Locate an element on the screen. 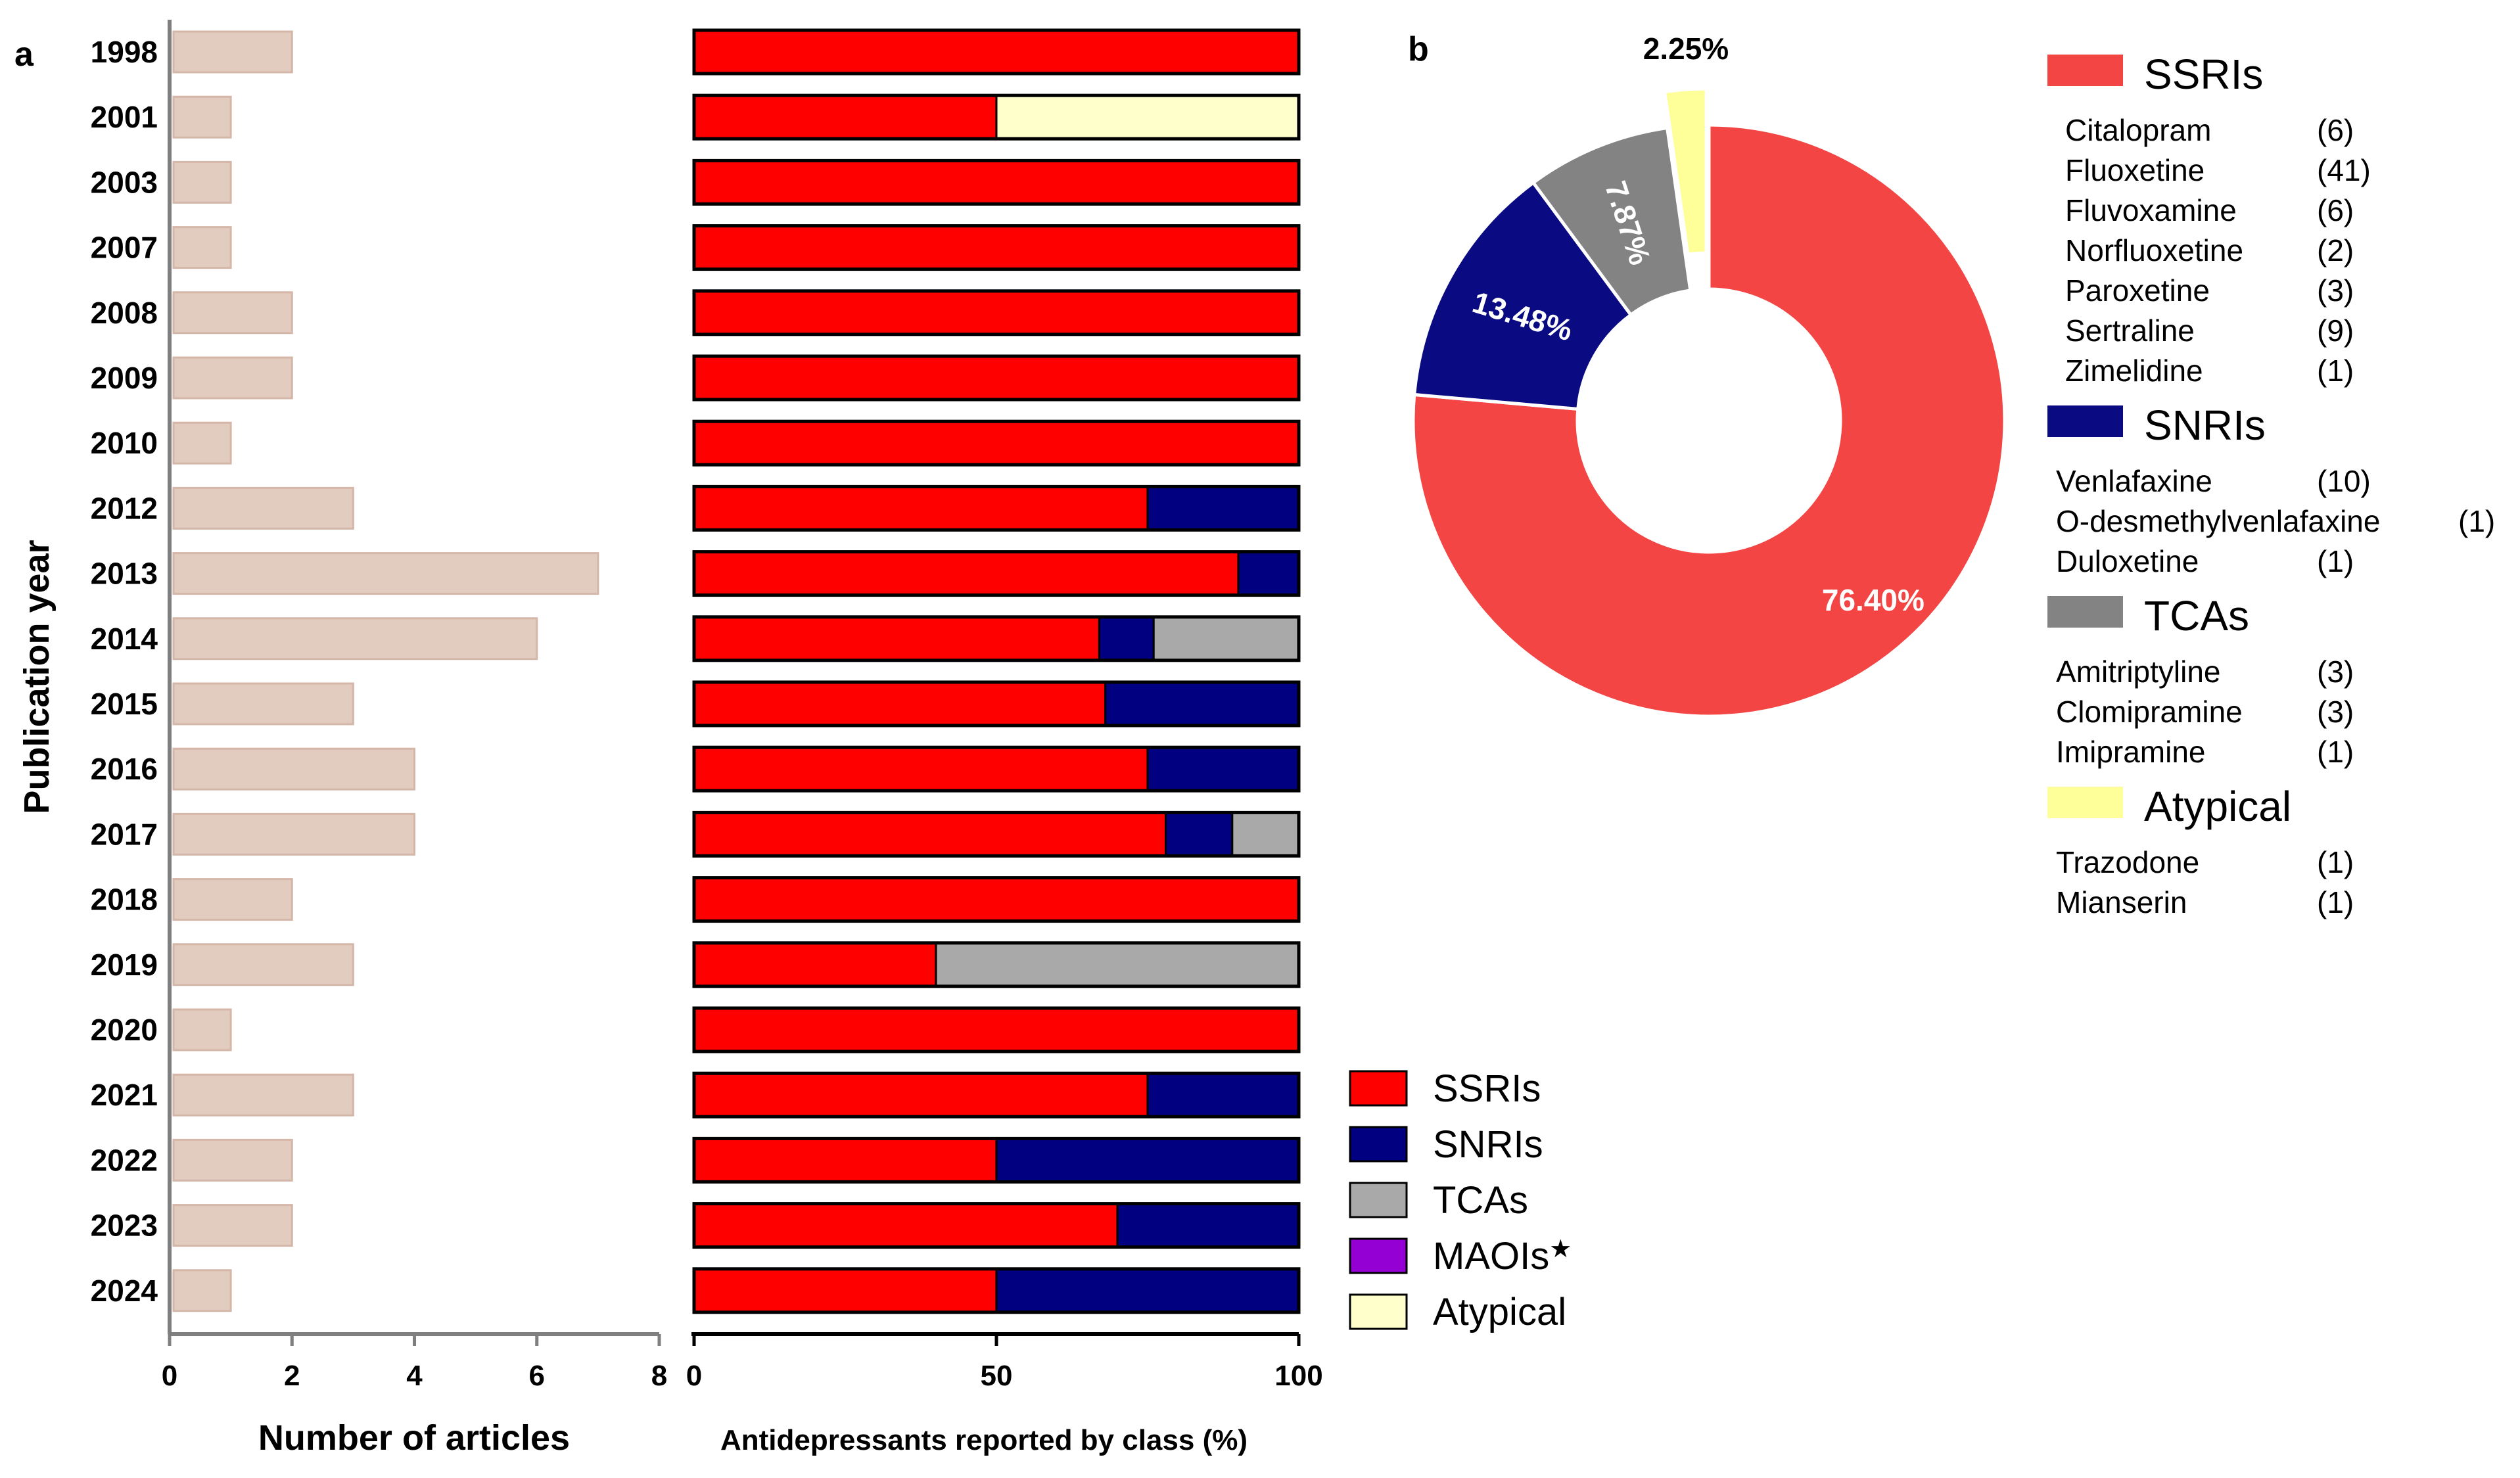  class-bar-outline-2022 is located at coordinates (996, 1160).